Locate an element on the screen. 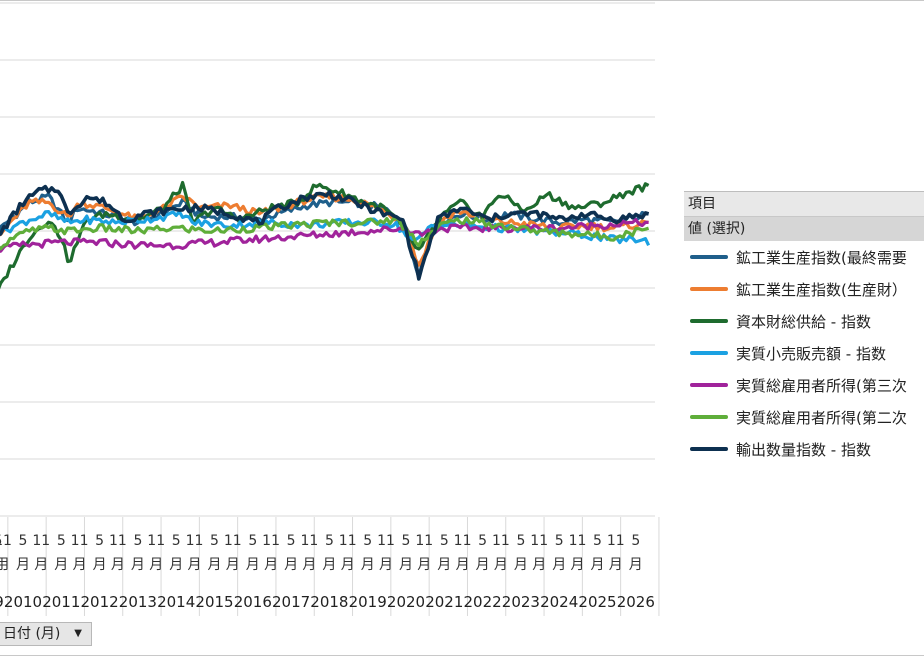 This screenshot has height=660, width=924. year-tick-label: 2023 is located at coordinates (521, 602).